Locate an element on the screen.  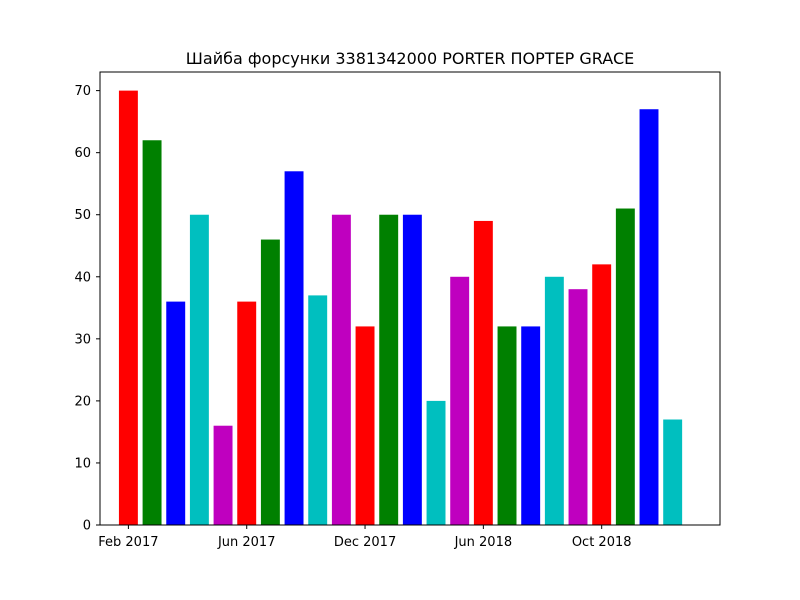
x-tick-label: Jun 2017 is located at coordinates (246, 542).